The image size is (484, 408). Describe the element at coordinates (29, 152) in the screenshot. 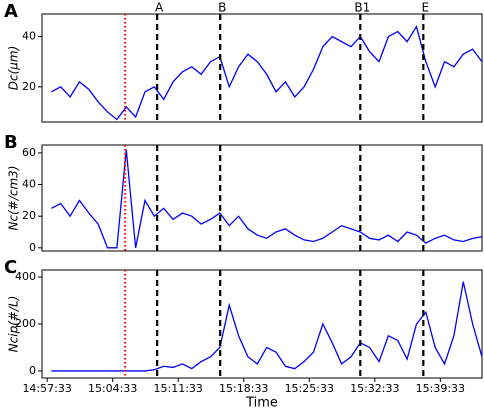

I see `y-tick-label: 60` at that location.